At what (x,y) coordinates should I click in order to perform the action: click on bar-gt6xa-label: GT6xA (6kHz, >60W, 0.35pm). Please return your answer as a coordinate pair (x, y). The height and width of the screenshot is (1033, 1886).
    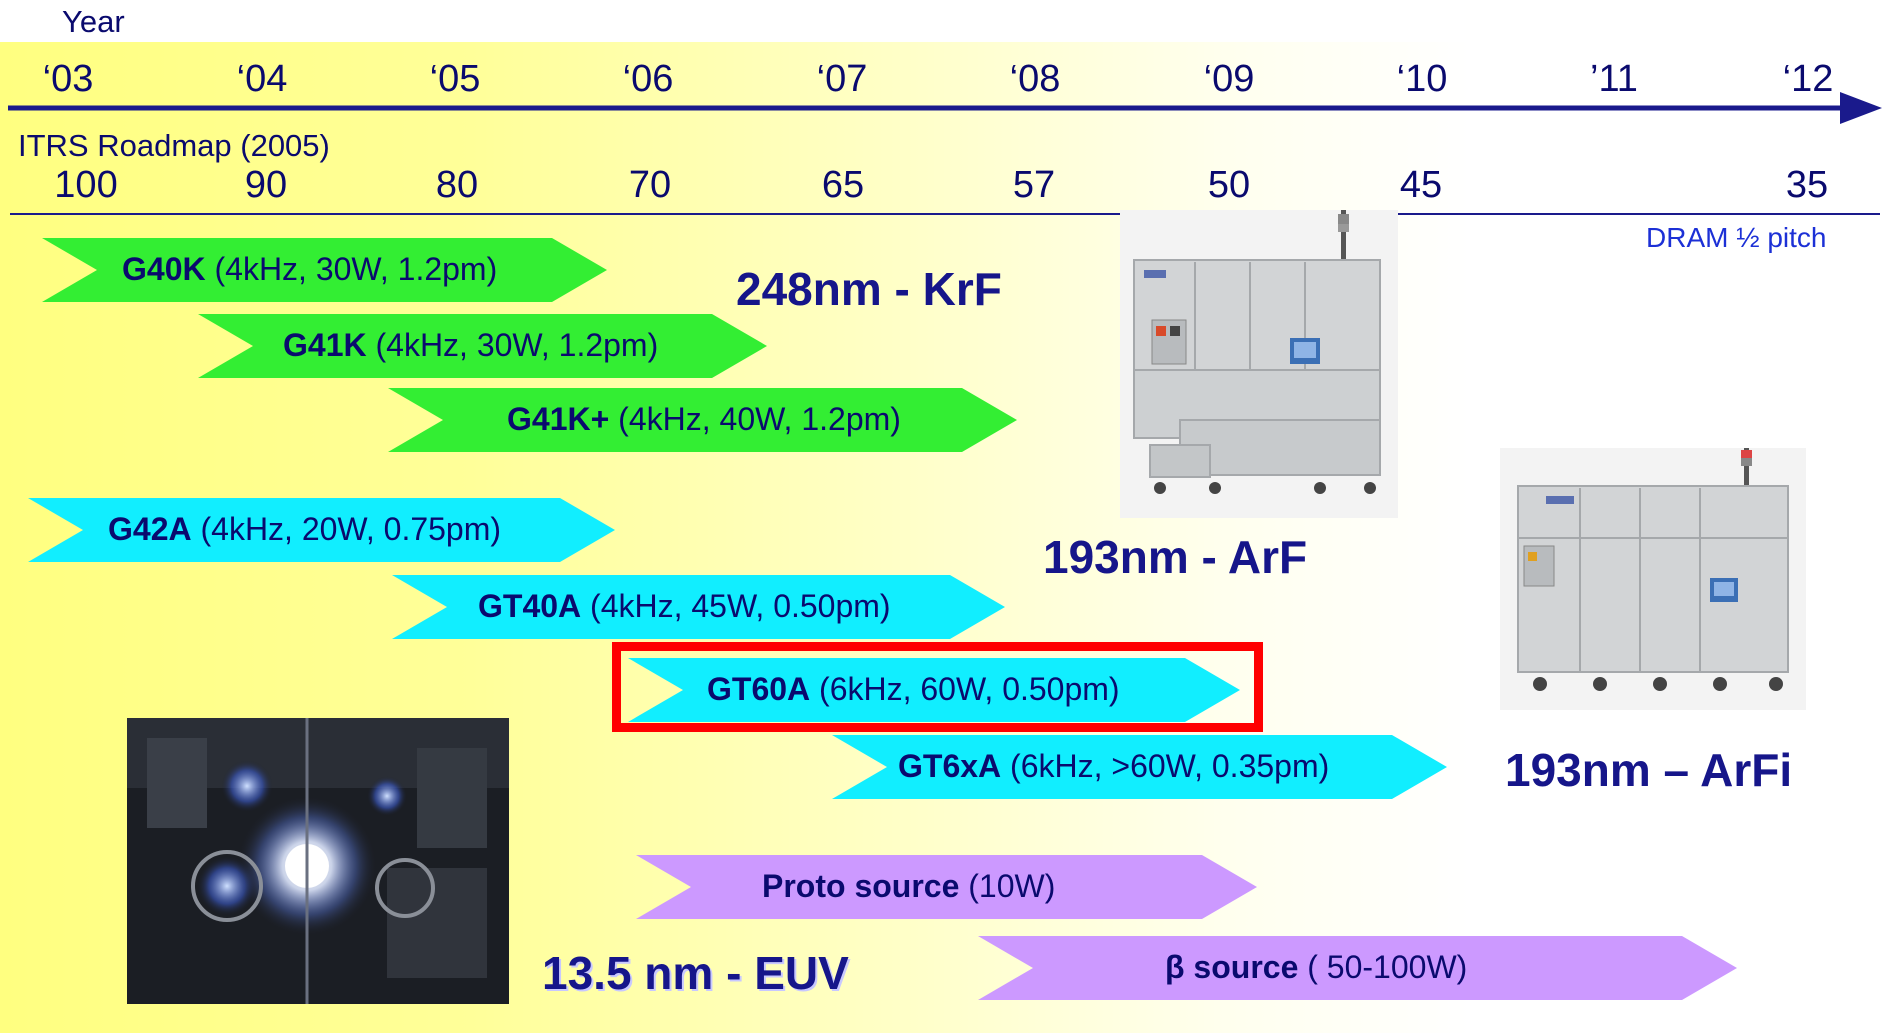
    Looking at the image, I should click on (1113, 766).